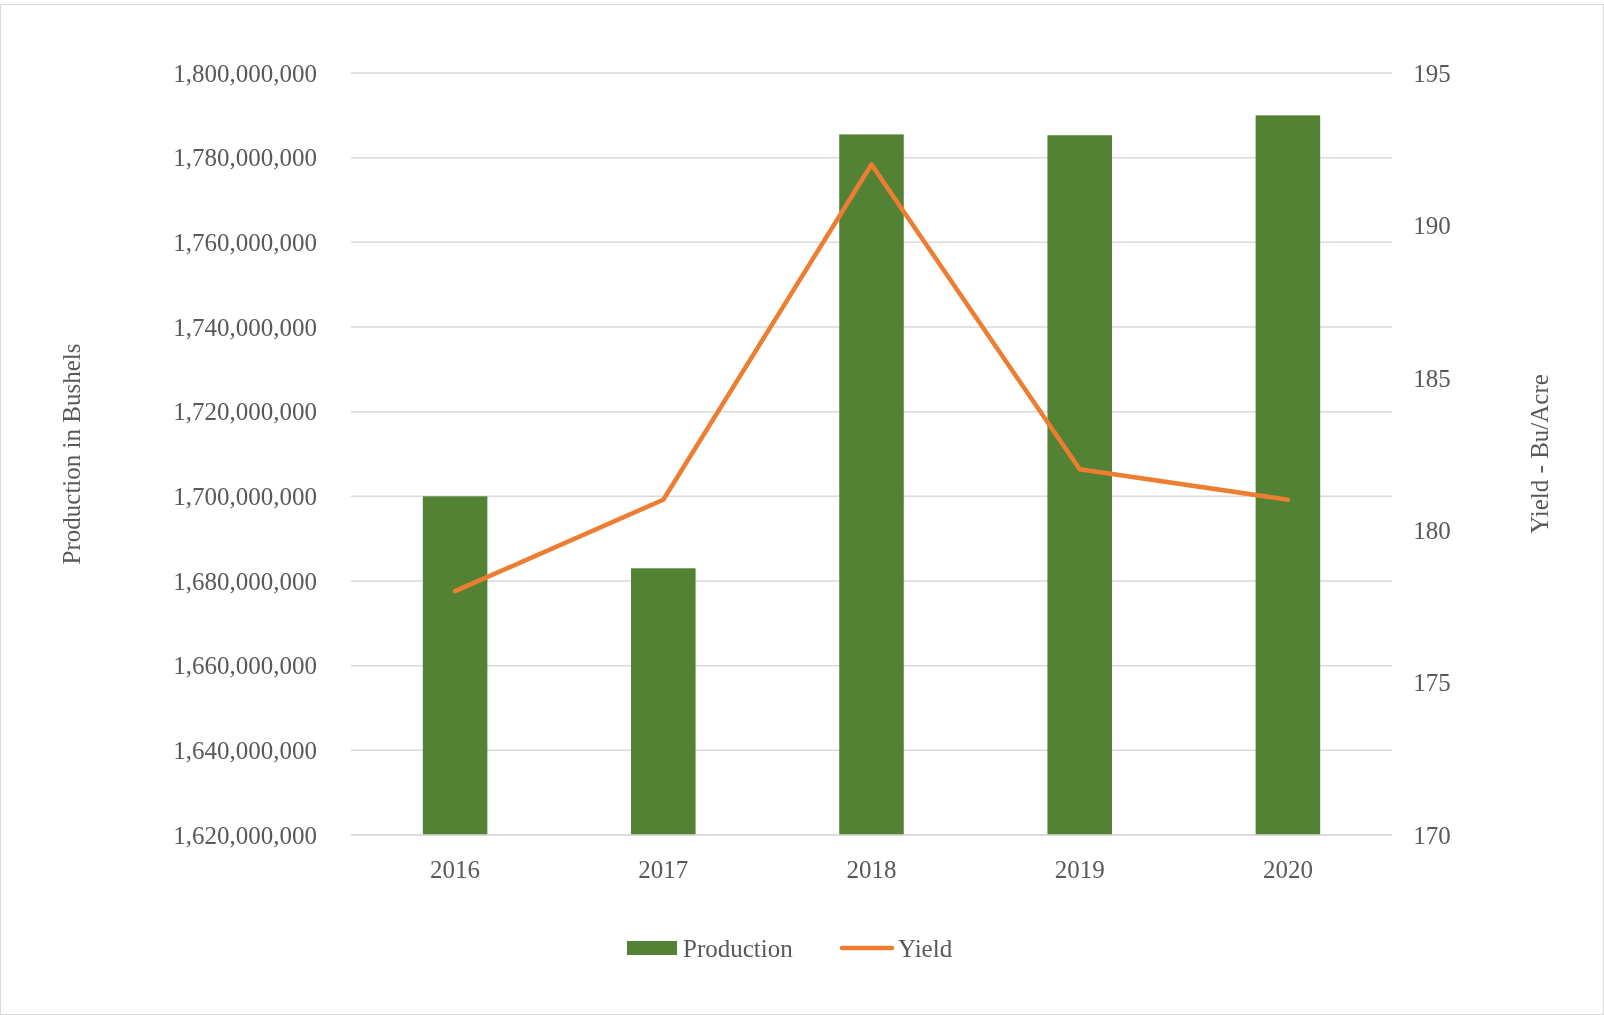  I want to click on y2-tick-label: 170, so click(1432, 835).